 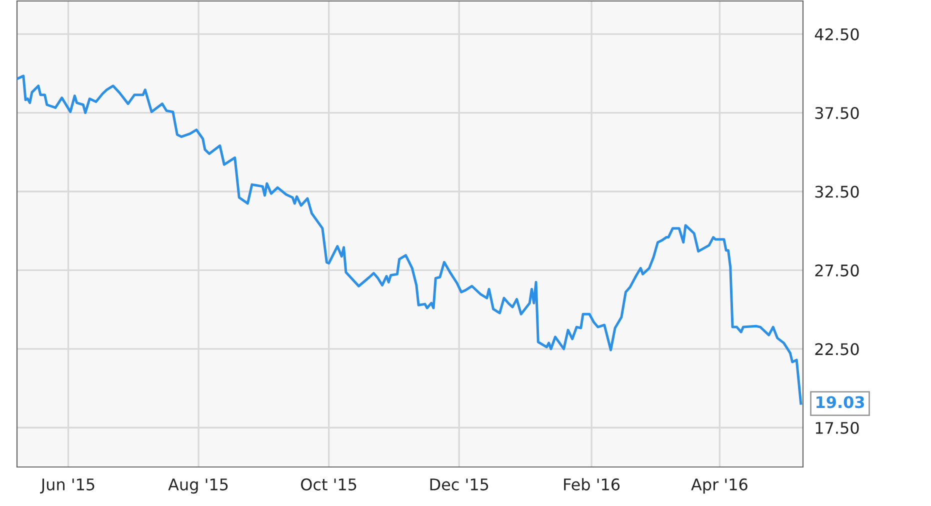 What do you see at coordinates (836, 34) in the screenshot?
I see `y-tick-label: 42.50` at bounding box center [836, 34].